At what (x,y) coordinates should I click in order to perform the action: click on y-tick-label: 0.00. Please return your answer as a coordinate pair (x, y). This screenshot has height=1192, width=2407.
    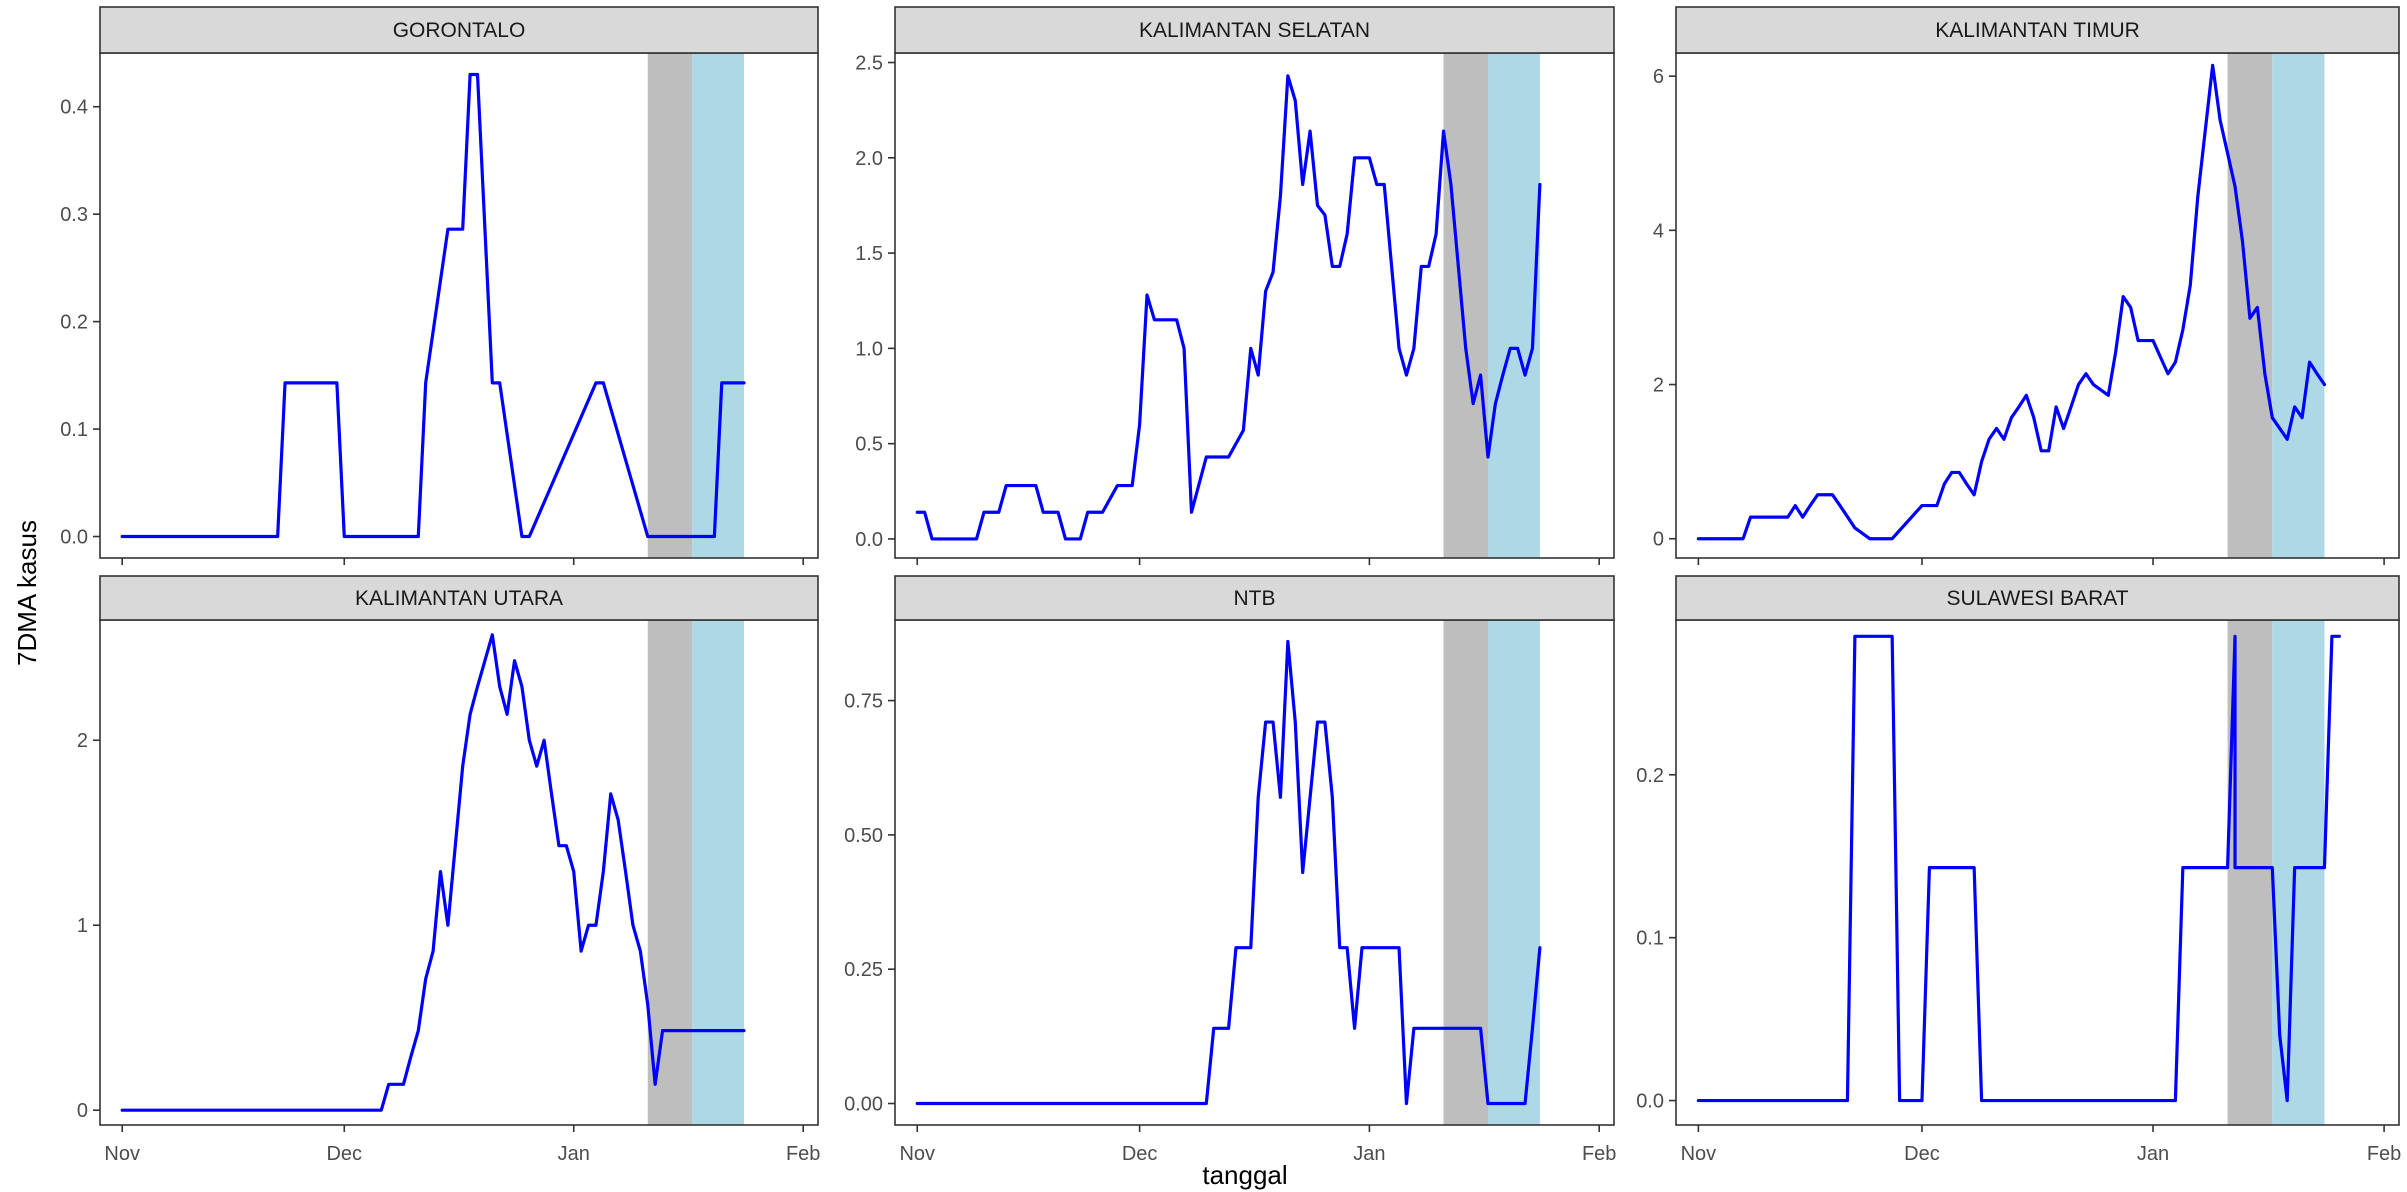
    Looking at the image, I should click on (863, 1105).